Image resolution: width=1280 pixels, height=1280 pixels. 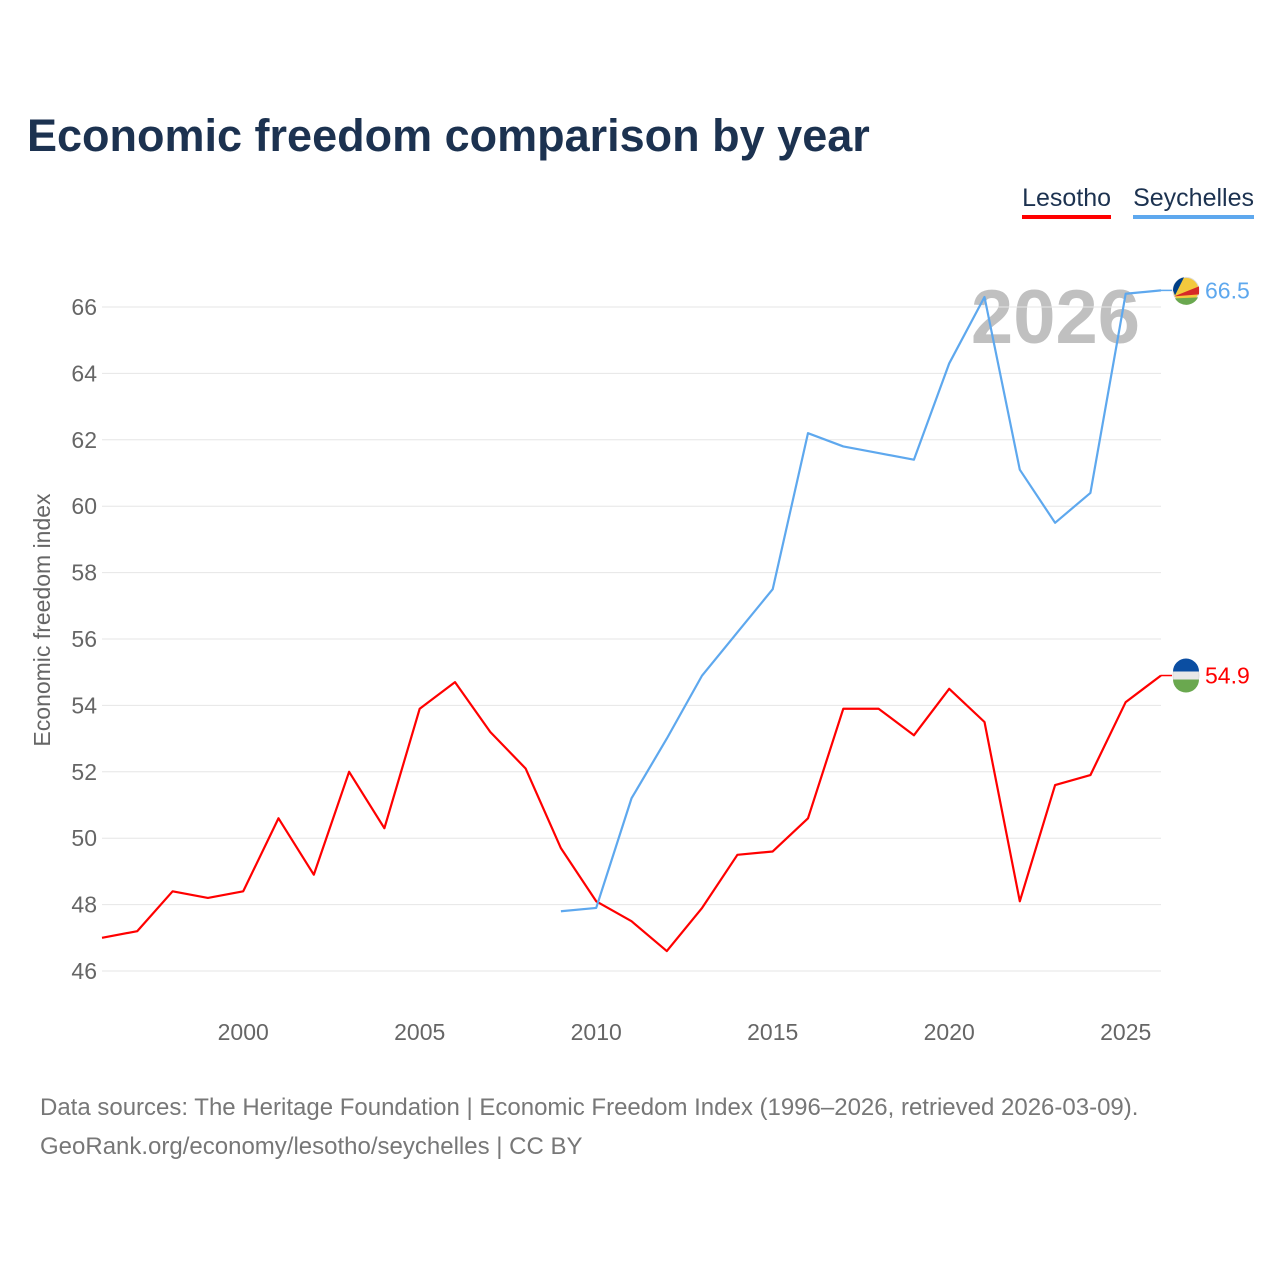 What do you see at coordinates (419, 1032) in the screenshot?
I see `x-tick-label: 2005` at bounding box center [419, 1032].